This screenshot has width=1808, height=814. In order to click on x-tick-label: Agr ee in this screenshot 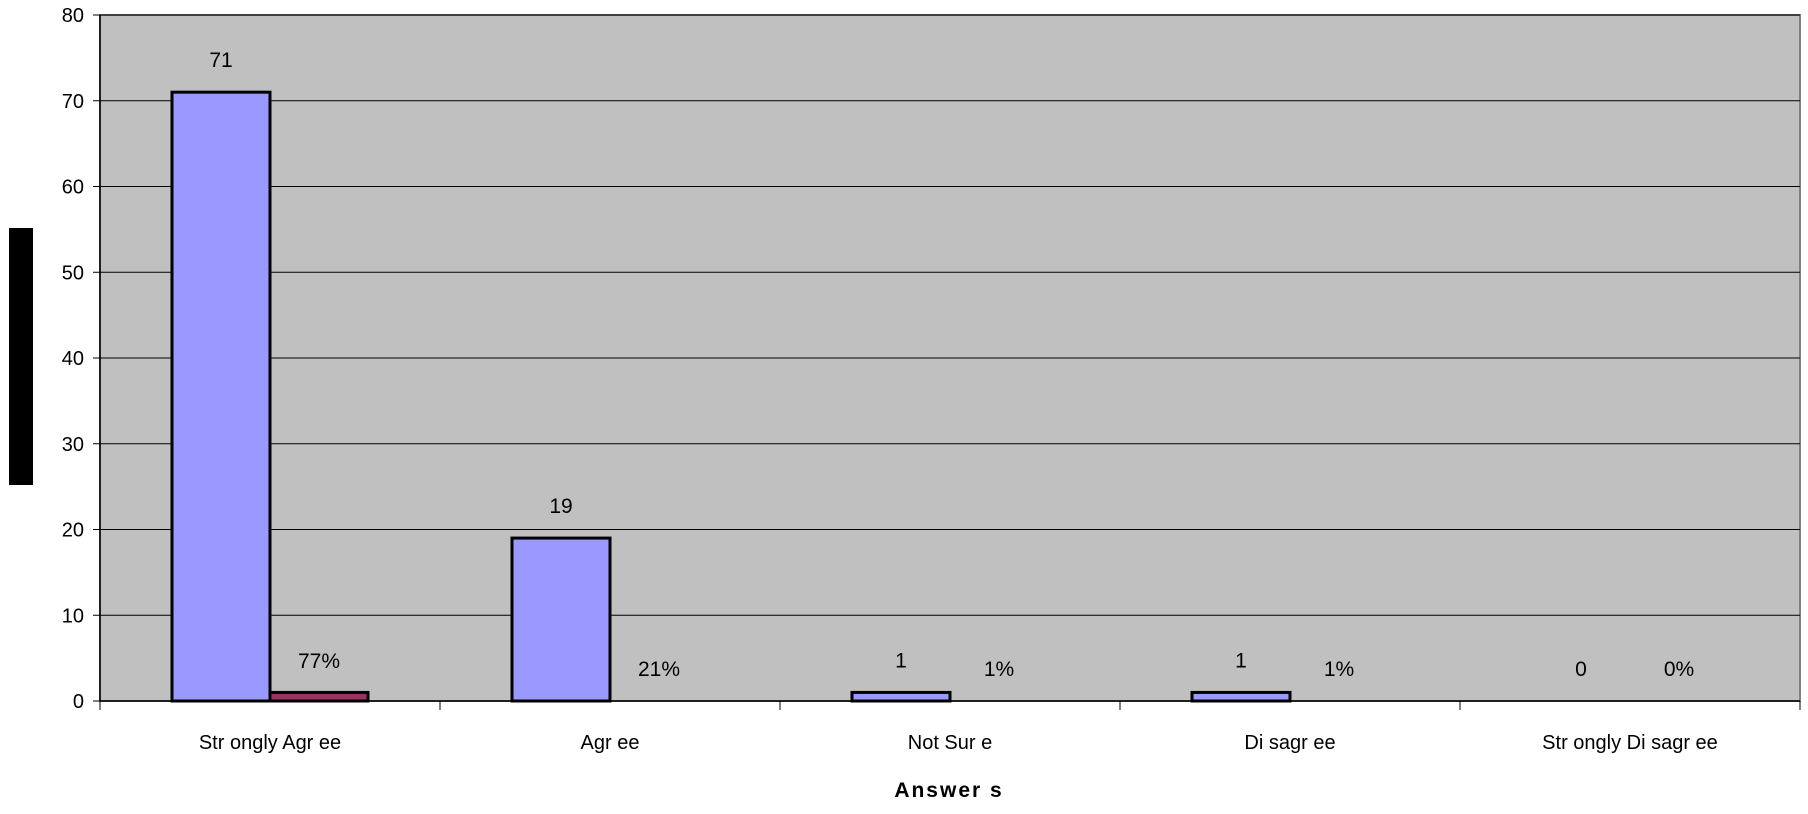, I will do `click(610, 743)`.